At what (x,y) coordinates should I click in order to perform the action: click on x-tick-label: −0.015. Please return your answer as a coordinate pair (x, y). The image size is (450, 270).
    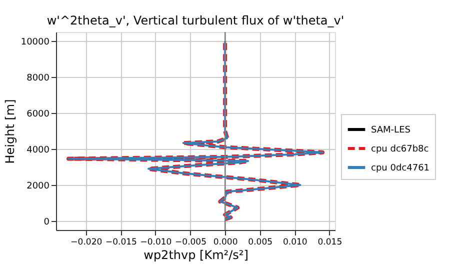
    Looking at the image, I should click on (121, 243).